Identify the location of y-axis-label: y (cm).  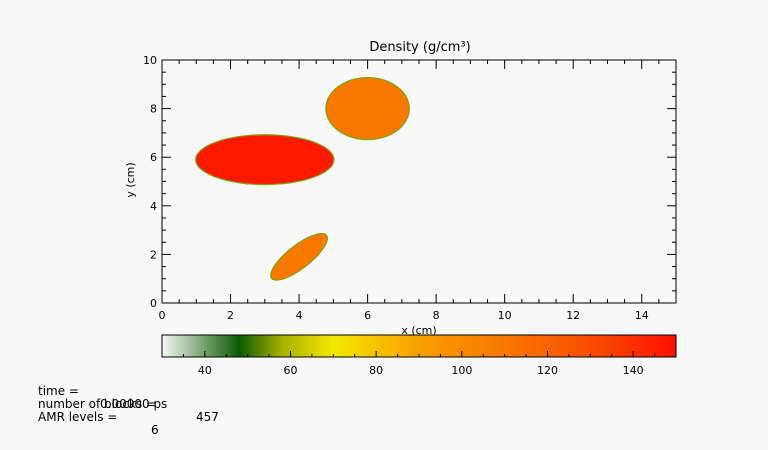
(130, 179).